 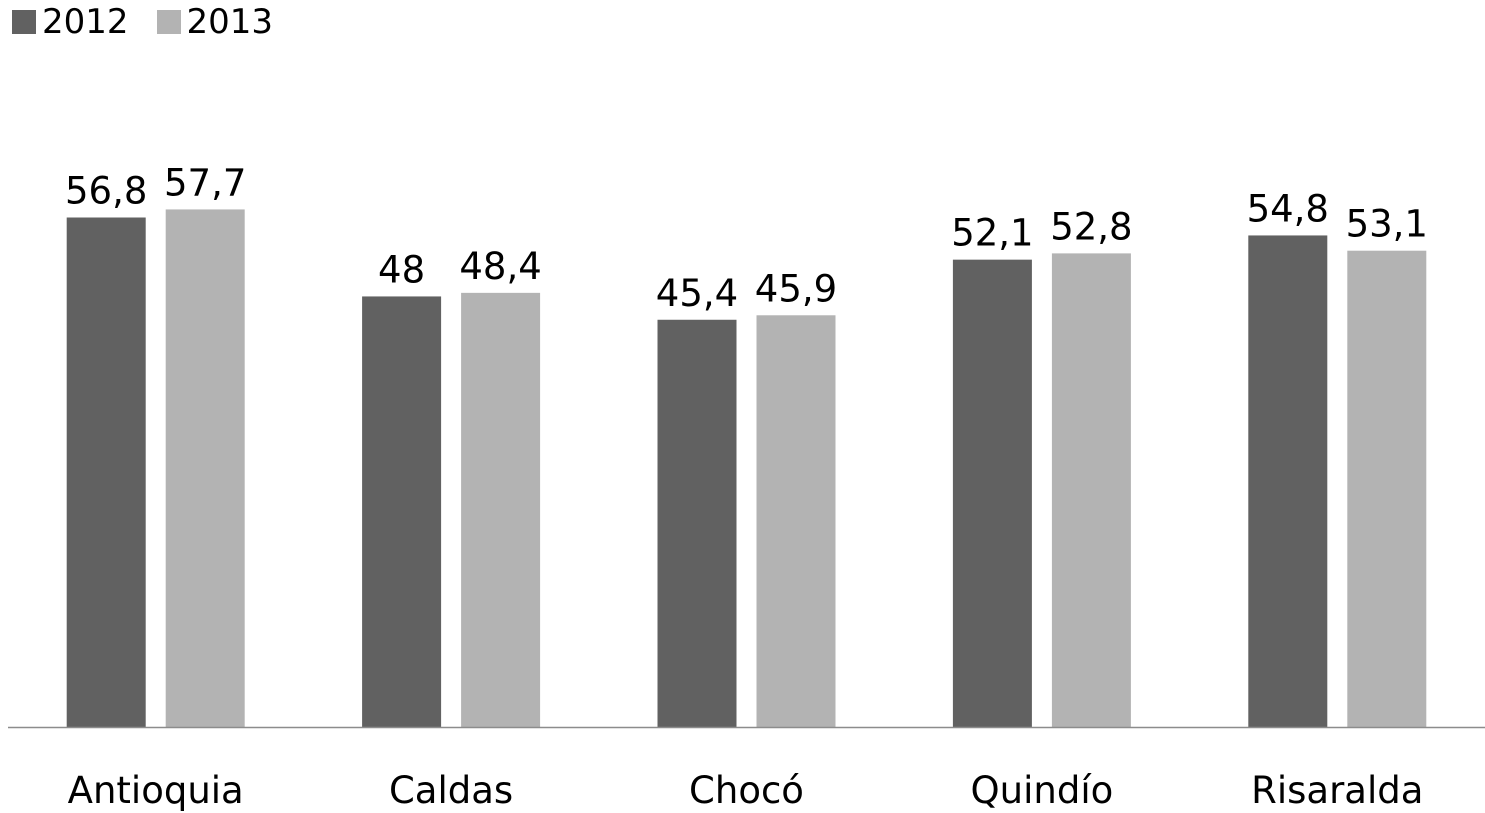 What do you see at coordinates (746, 790) in the screenshot?
I see `x-tick-label-choco: Chocó` at bounding box center [746, 790].